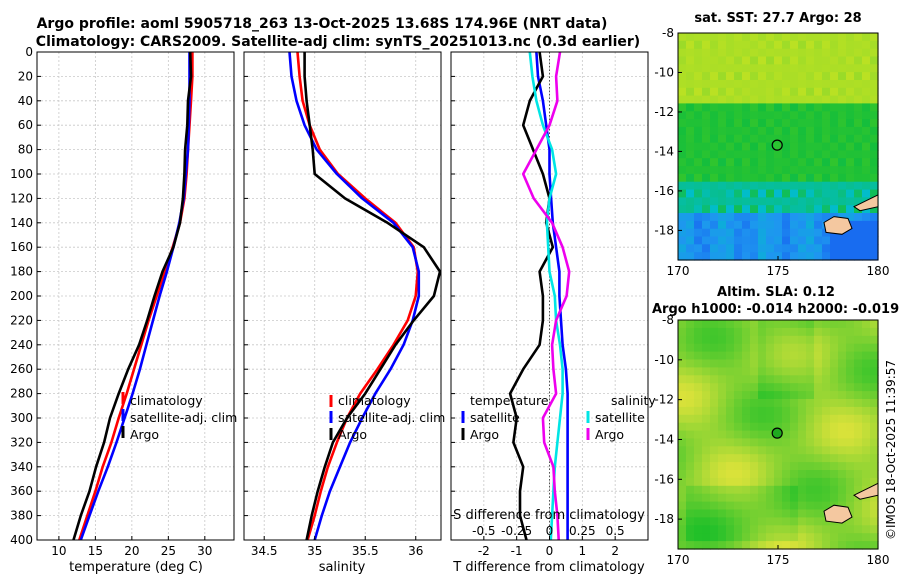 This screenshot has width=900, height=580. Describe the element at coordinates (21, 442) in the screenshot. I see `y-tick-label: 320` at that location.